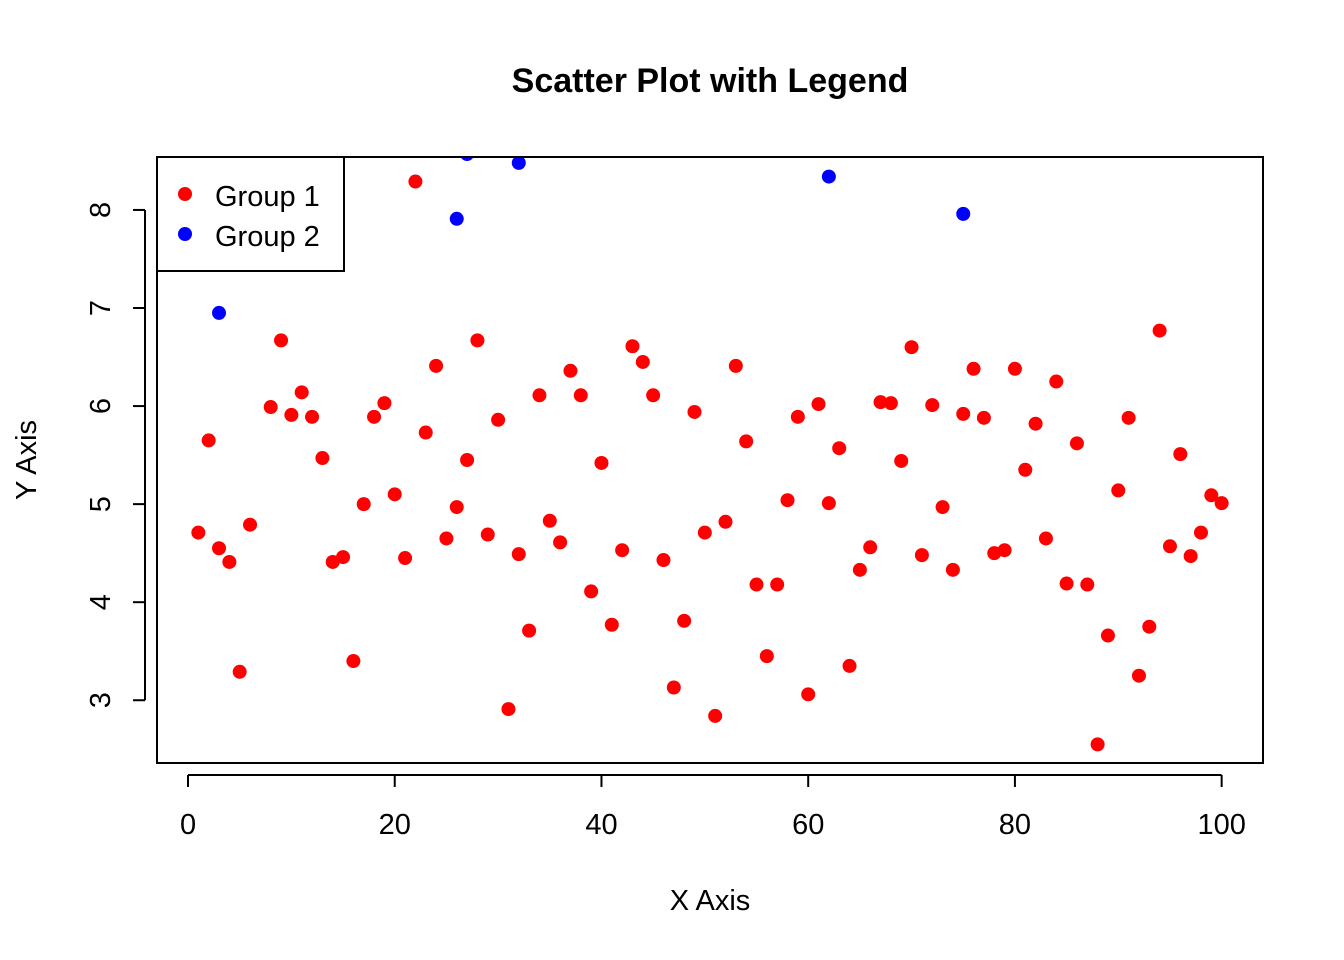 This screenshot has width=1344, height=960. I want to click on y-tick-label: 3, so click(101, 700).